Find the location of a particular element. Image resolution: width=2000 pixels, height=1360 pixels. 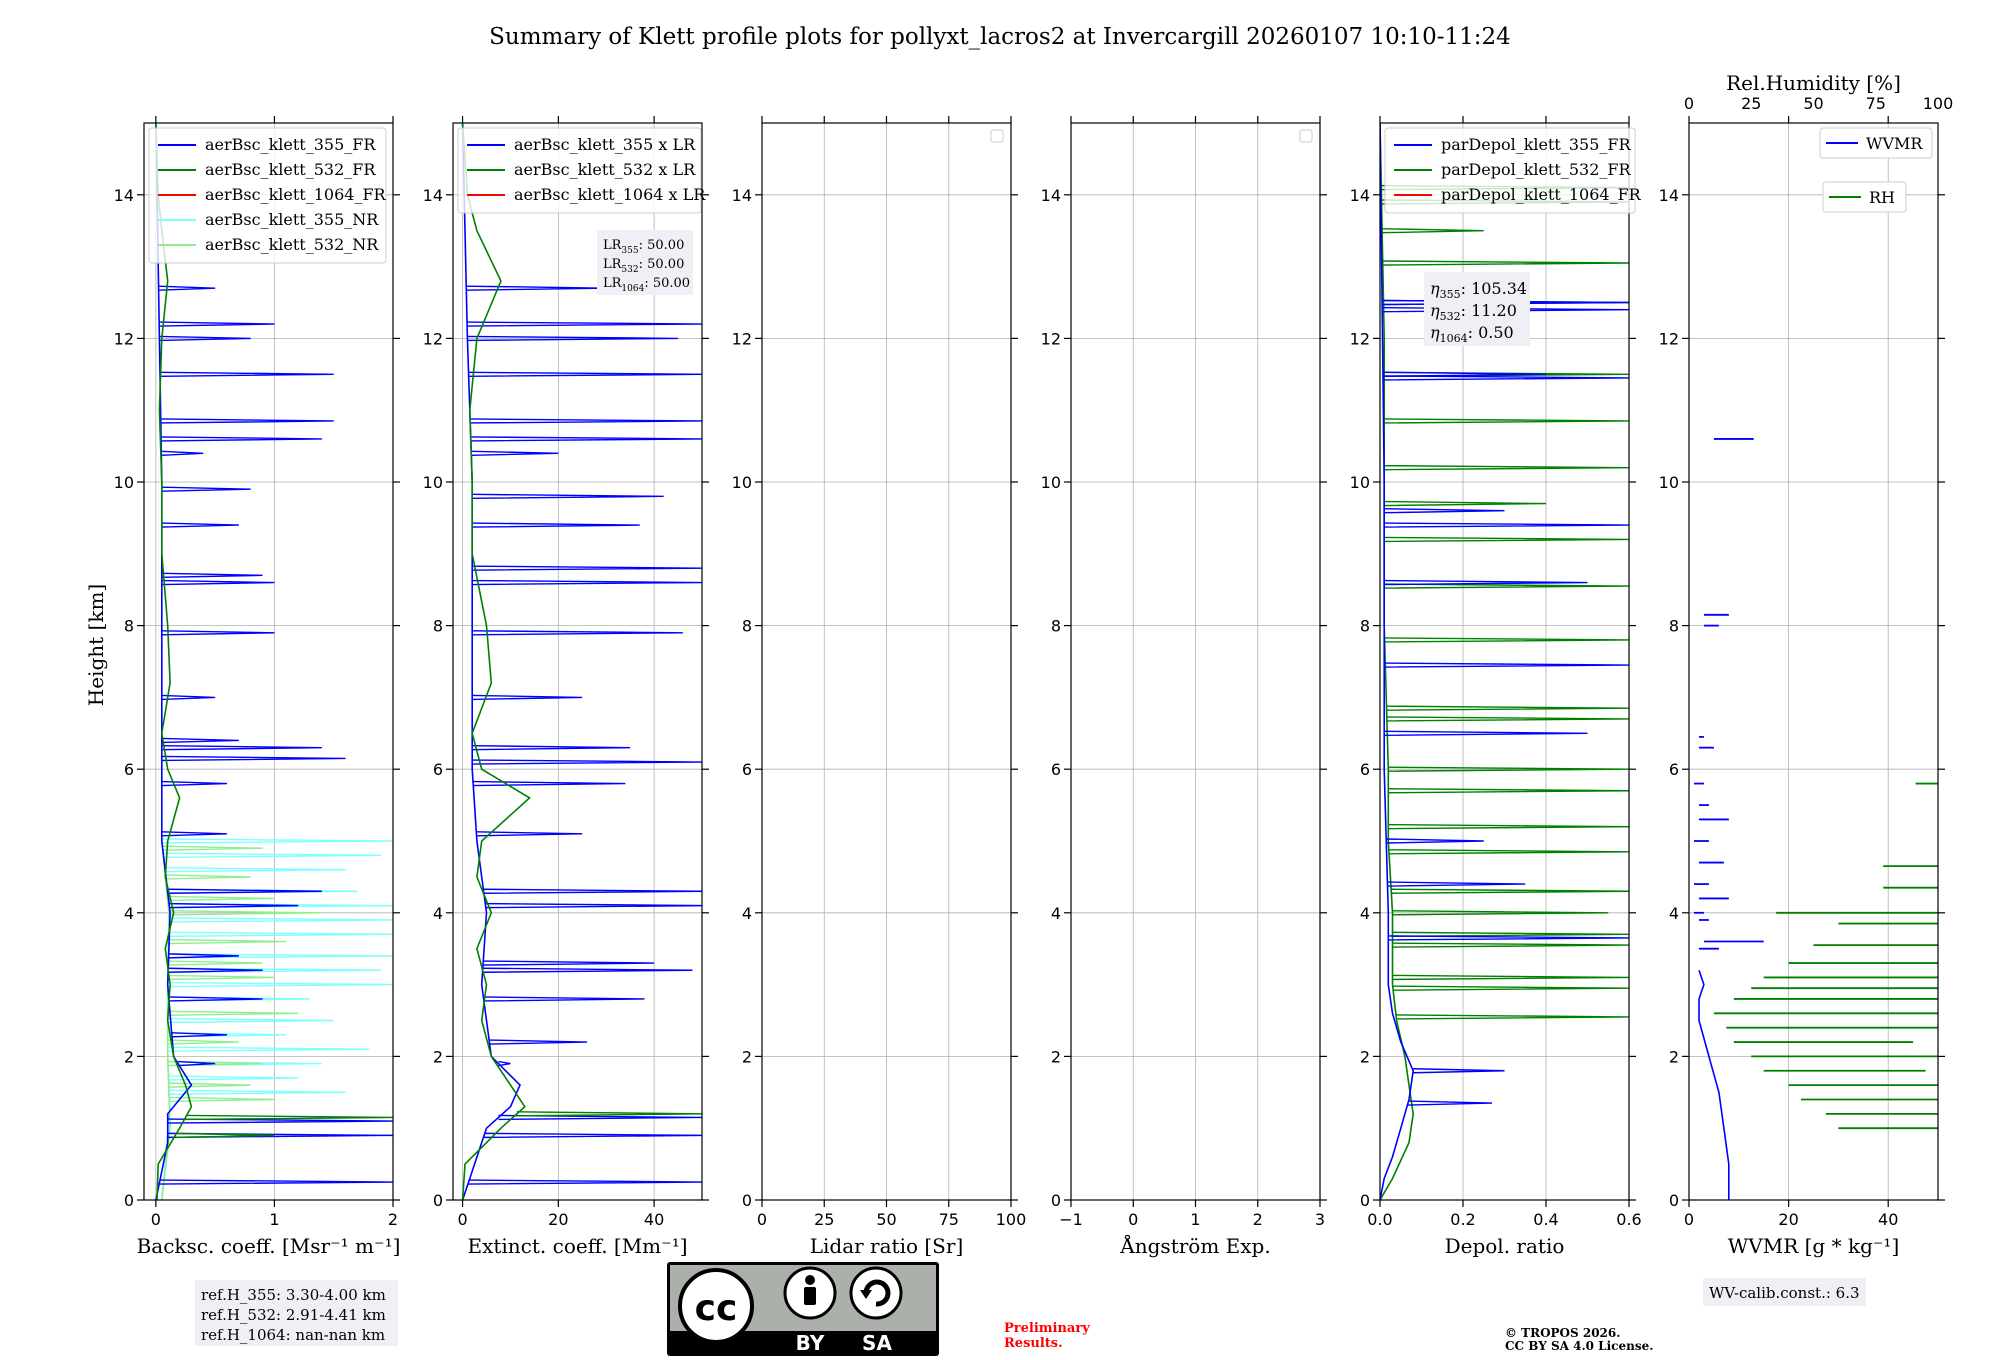

x-axis-label: Depol. ratio is located at coordinates (1505, 1246).